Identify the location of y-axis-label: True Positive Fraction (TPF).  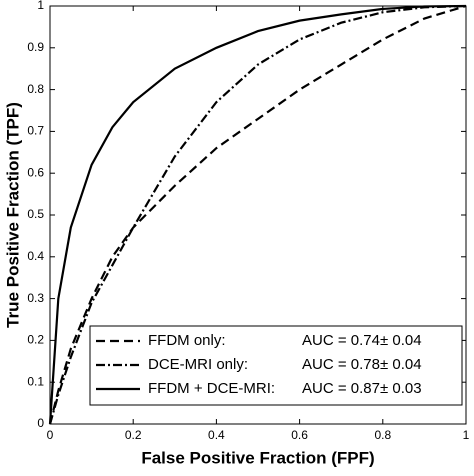
(12, 215).